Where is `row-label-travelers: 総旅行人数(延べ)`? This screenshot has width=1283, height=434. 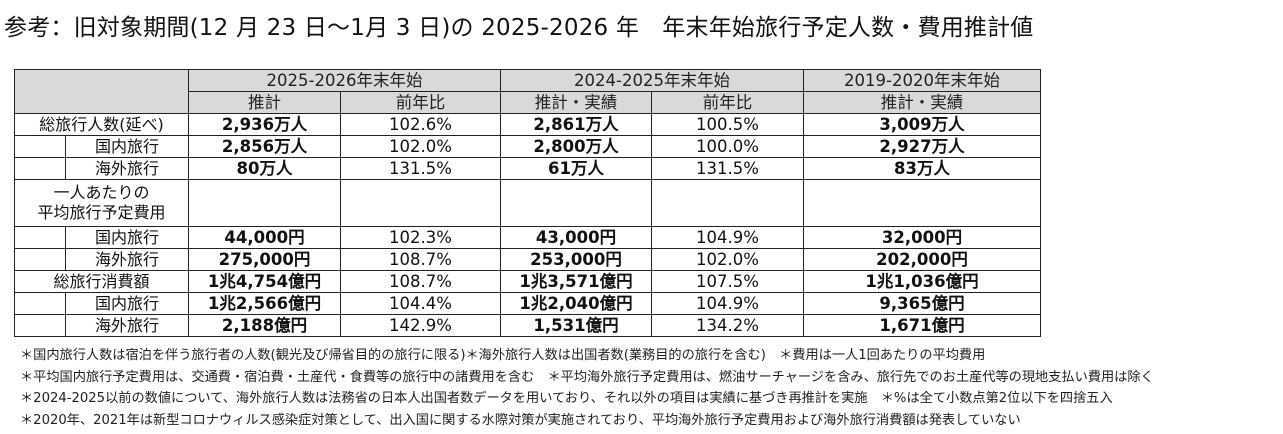 row-label-travelers: 総旅行人数(延べ) is located at coordinates (101, 124).